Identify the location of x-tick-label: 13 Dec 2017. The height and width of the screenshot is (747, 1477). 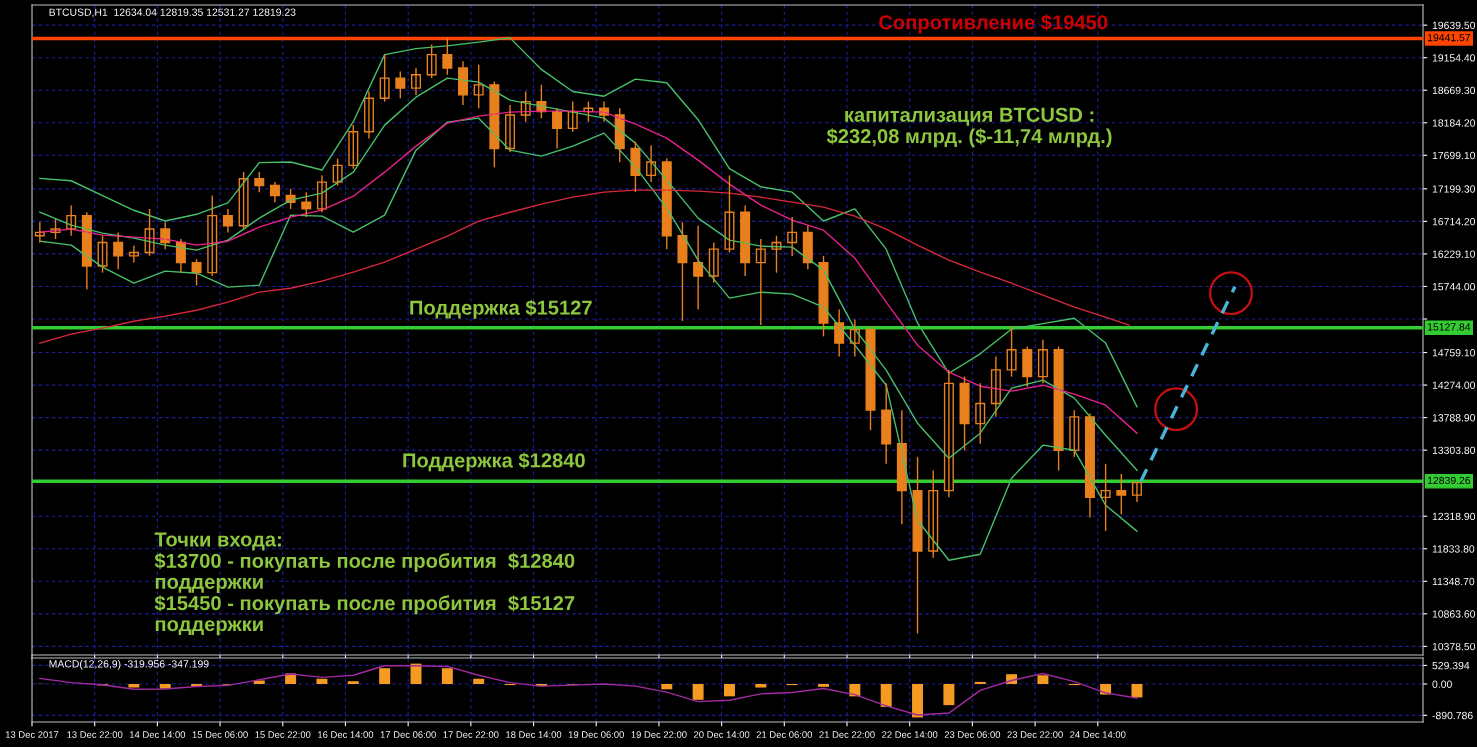
(32, 734).